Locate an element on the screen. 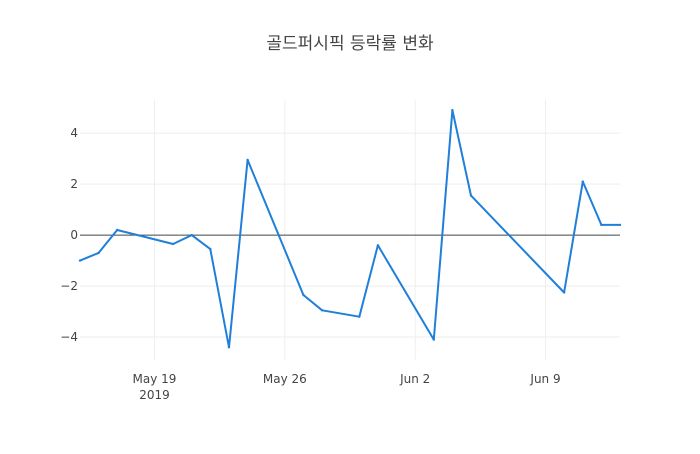  y-tick-label: 2 is located at coordinates (74, 184).